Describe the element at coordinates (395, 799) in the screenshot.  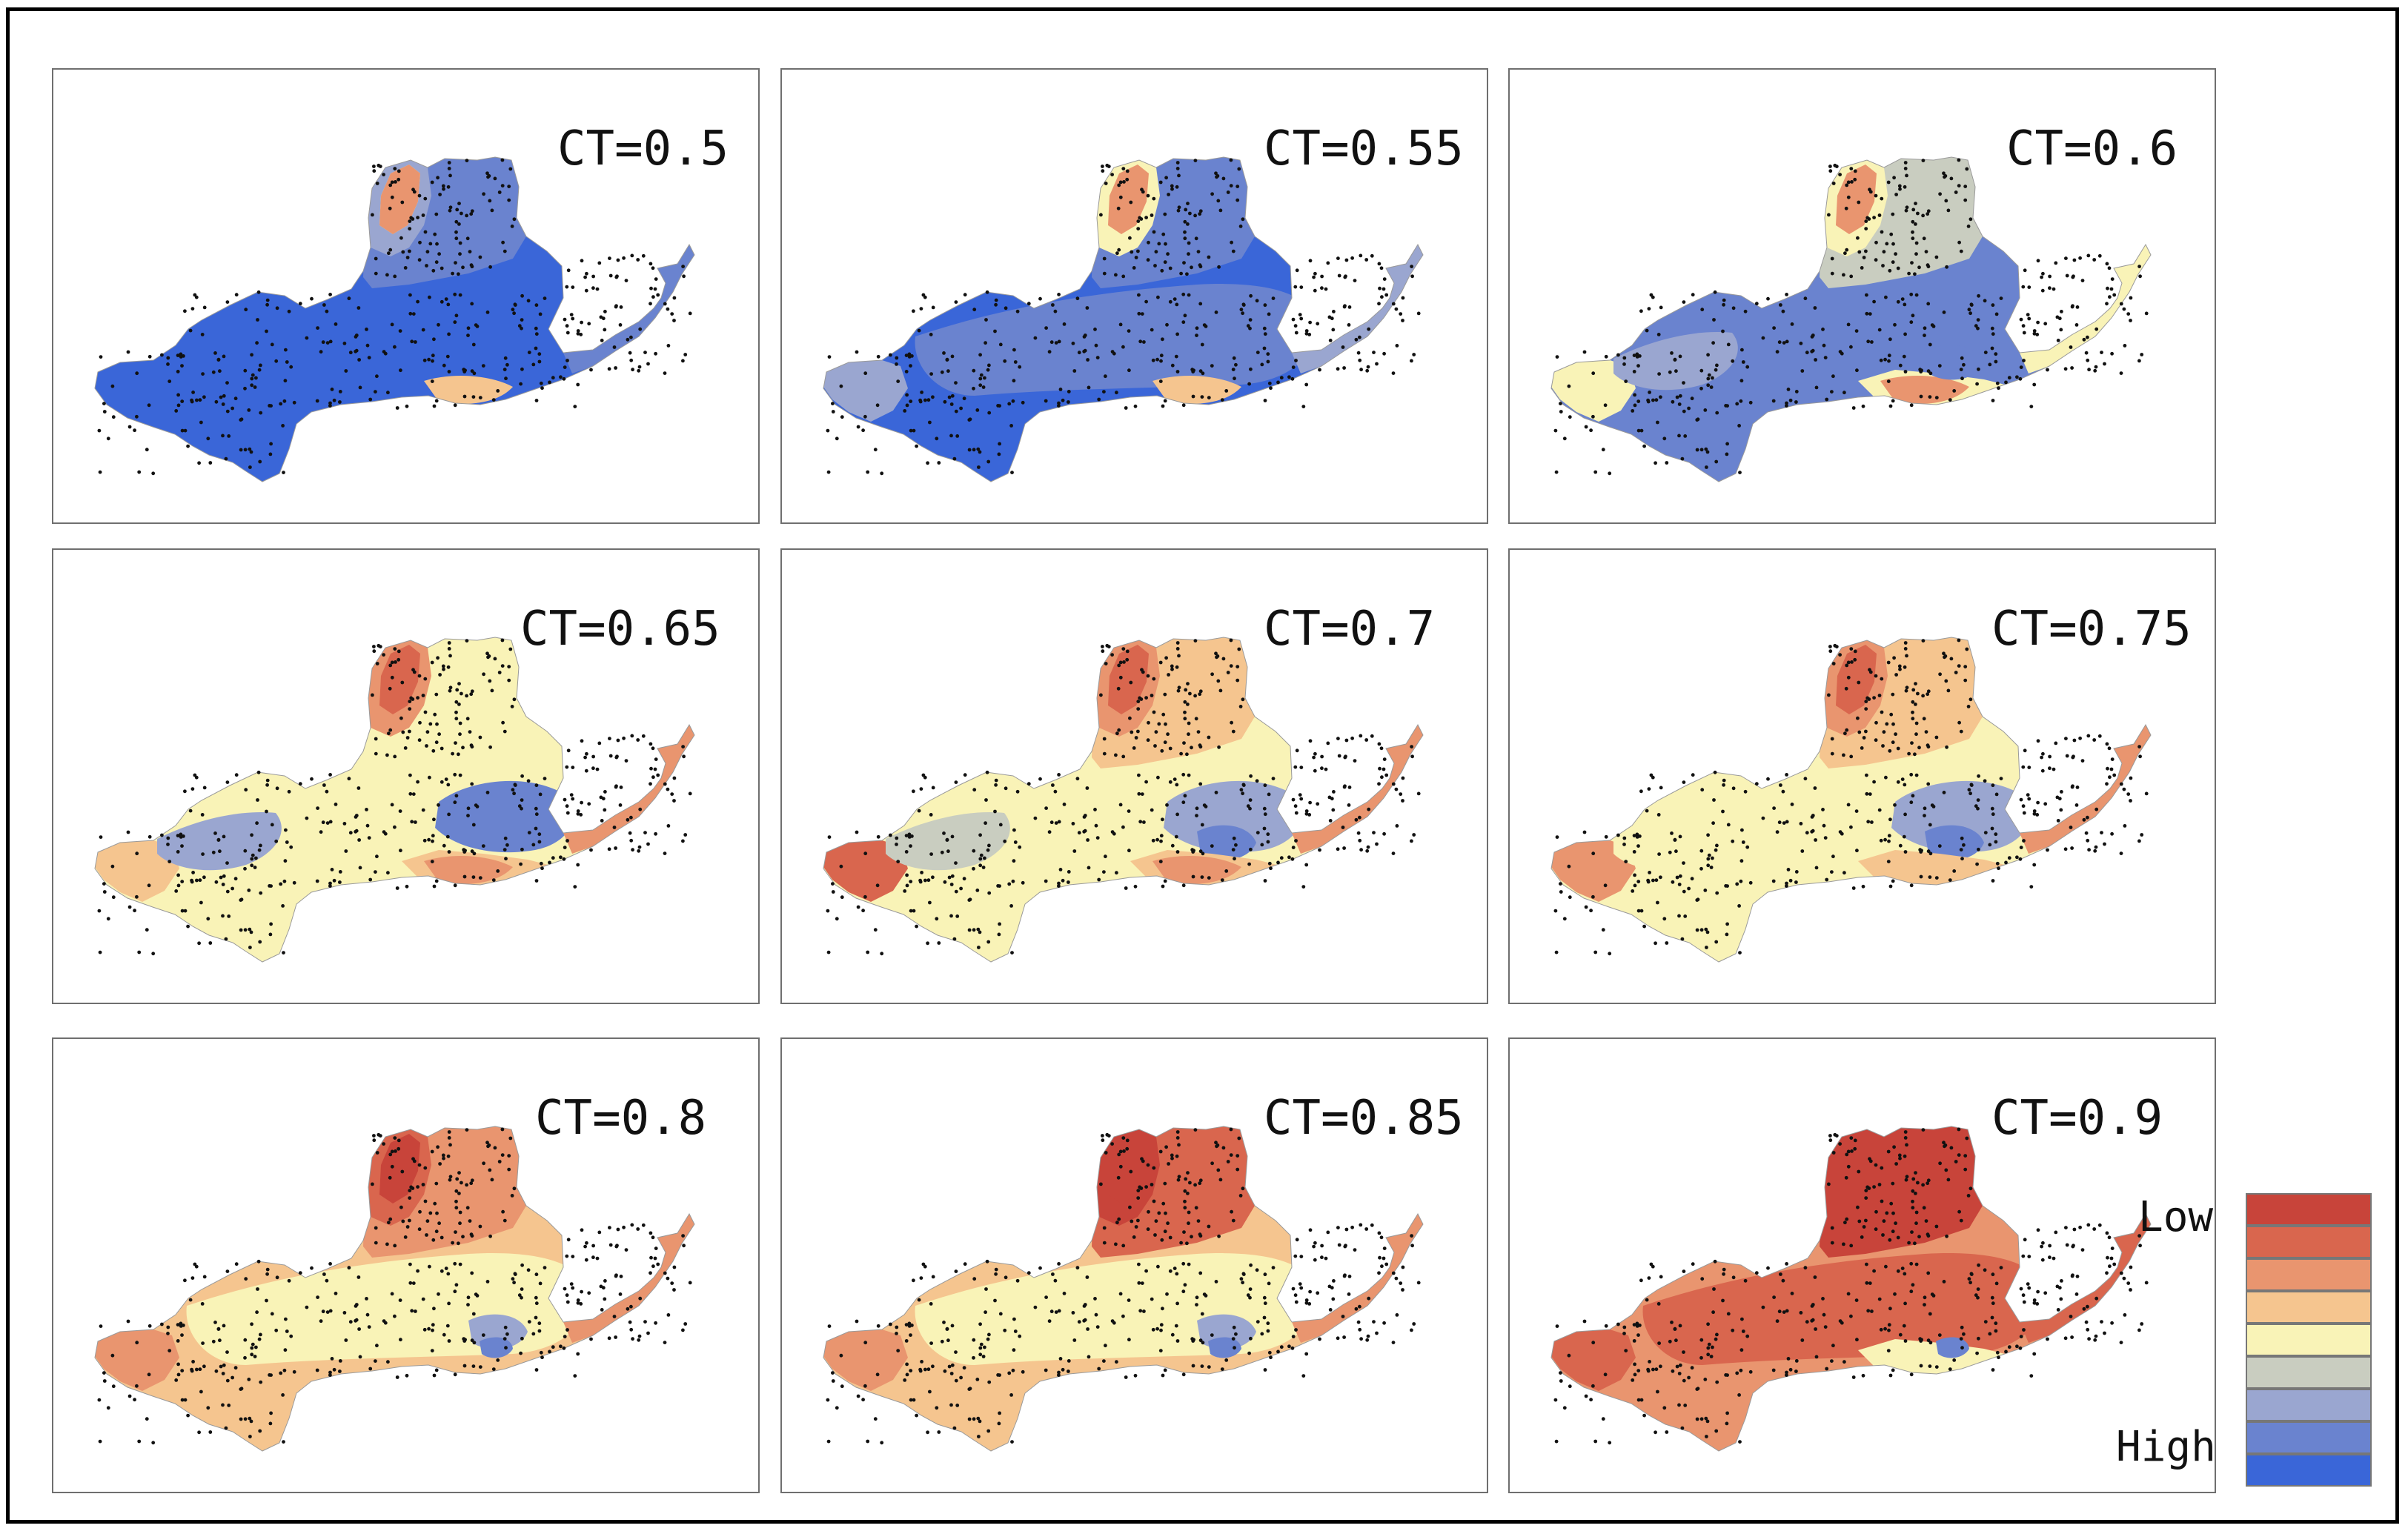
I see `basin-base` at that location.